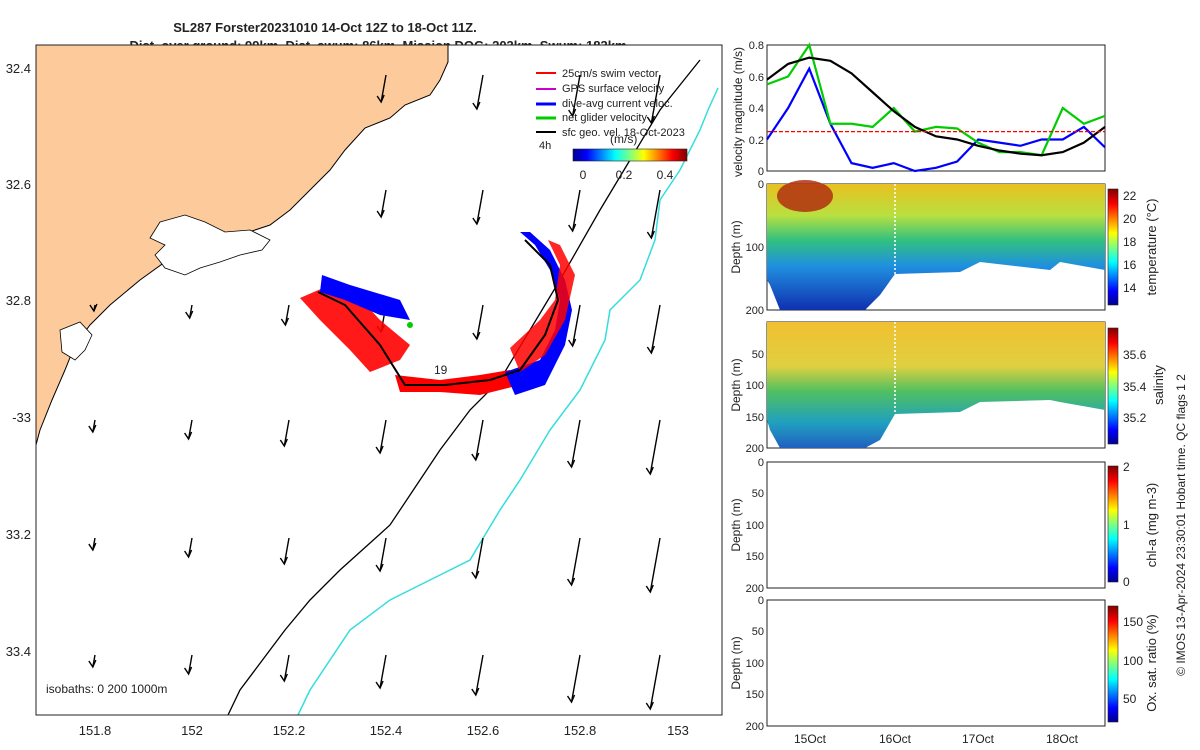 Image resolution: width=1200 pixels, height=750 pixels. What do you see at coordinates (756, 109) in the screenshot?
I see `vel-ytick: 0.4` at bounding box center [756, 109].